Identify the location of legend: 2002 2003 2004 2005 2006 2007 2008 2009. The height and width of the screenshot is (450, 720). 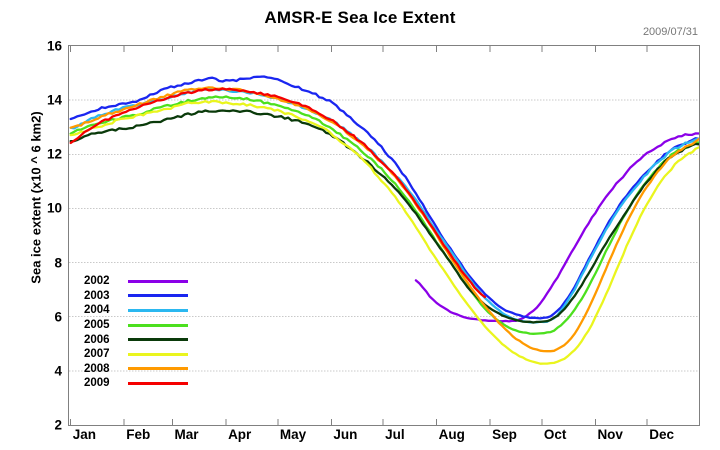
(147, 332).